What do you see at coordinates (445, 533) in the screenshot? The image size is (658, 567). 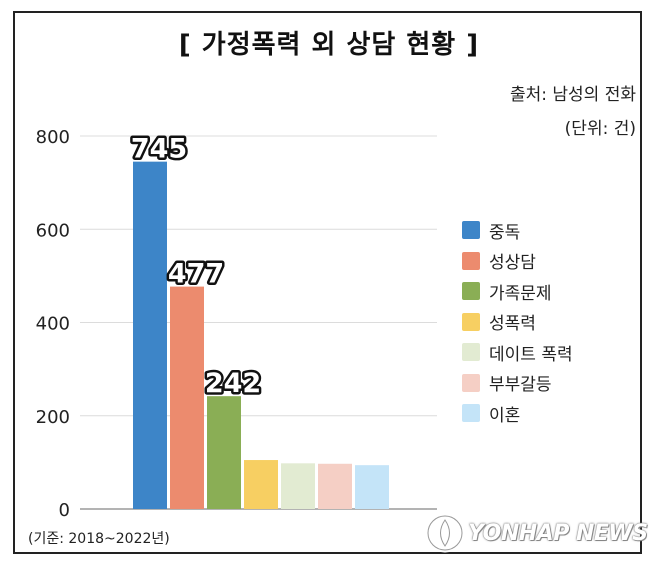 I see `yonhap-logo-icon` at bounding box center [445, 533].